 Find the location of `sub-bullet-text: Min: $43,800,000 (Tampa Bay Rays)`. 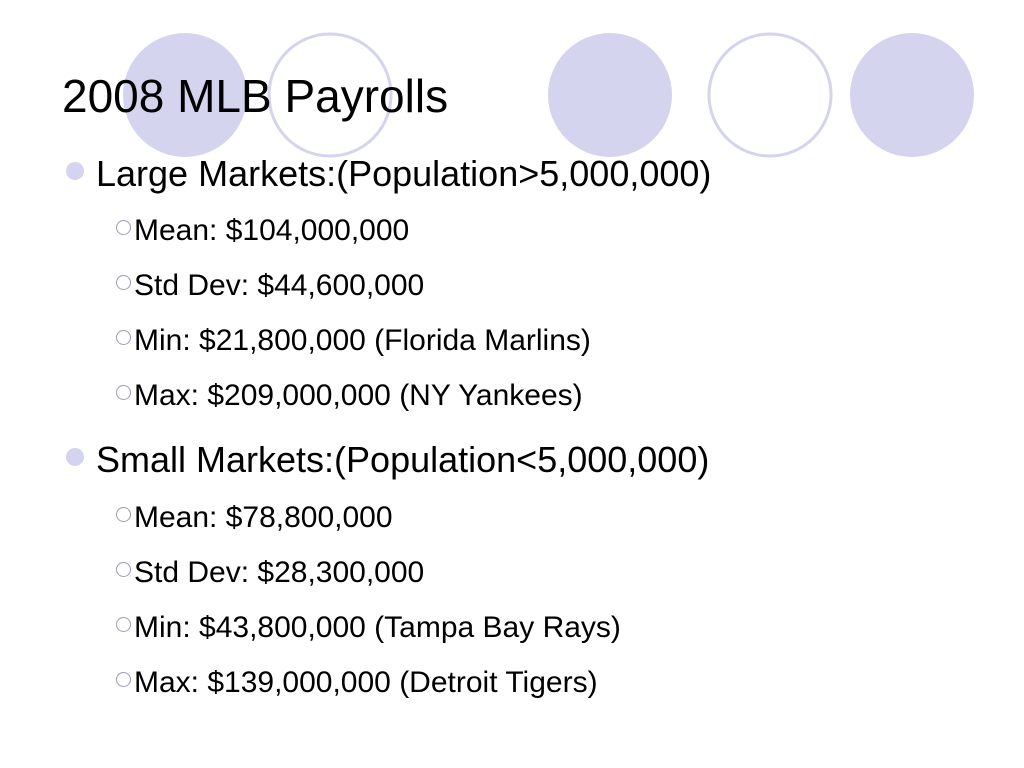

sub-bullet-text: Min: $43,800,000 (Tampa Bay Rays) is located at coordinates (377, 627).